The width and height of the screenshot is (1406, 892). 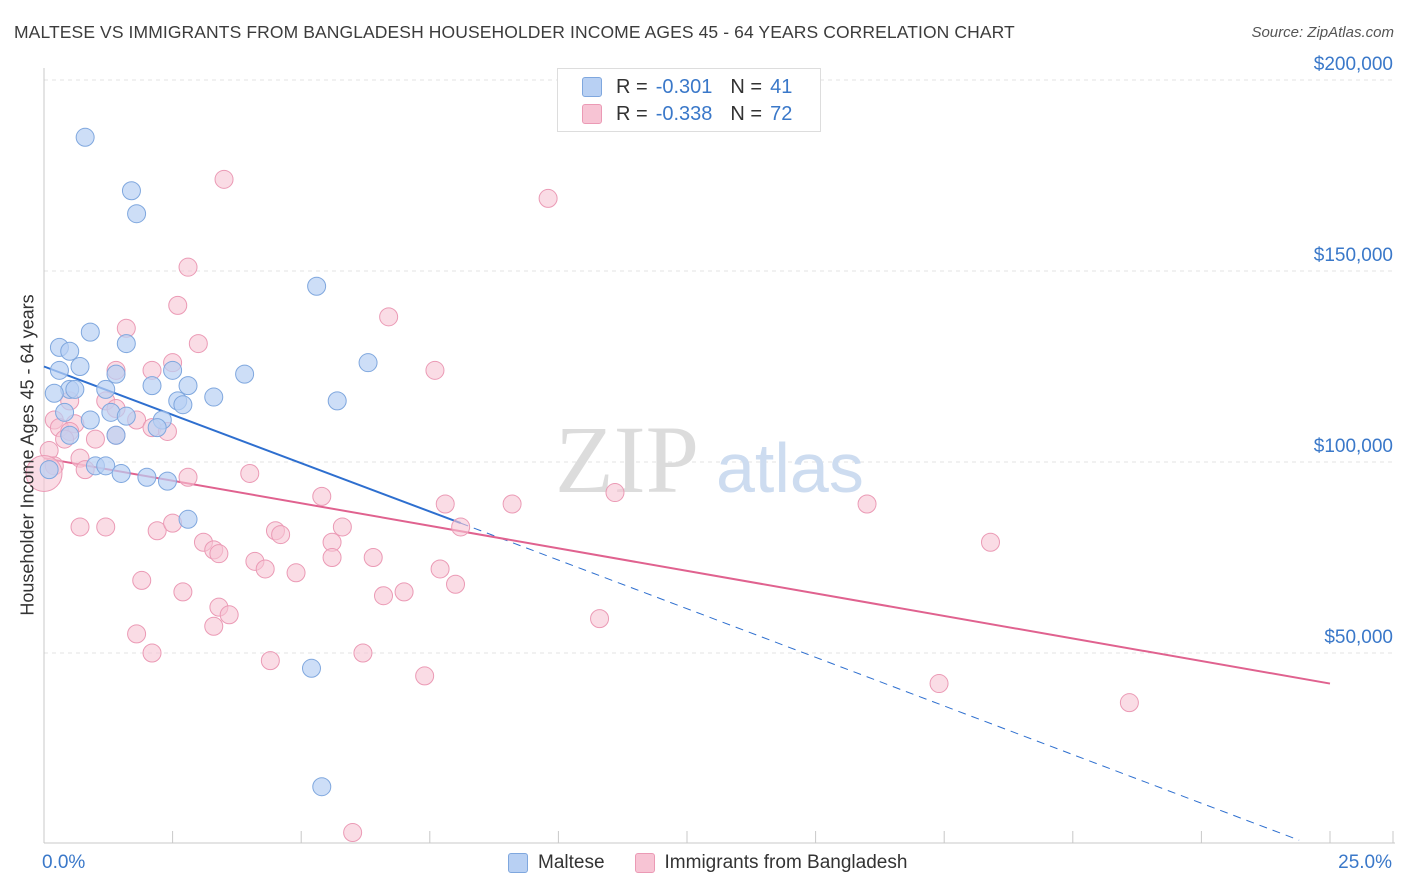 I want to click on y-axis-label: Householder Income Ages 45 - 64 years, so click(x=27, y=455).